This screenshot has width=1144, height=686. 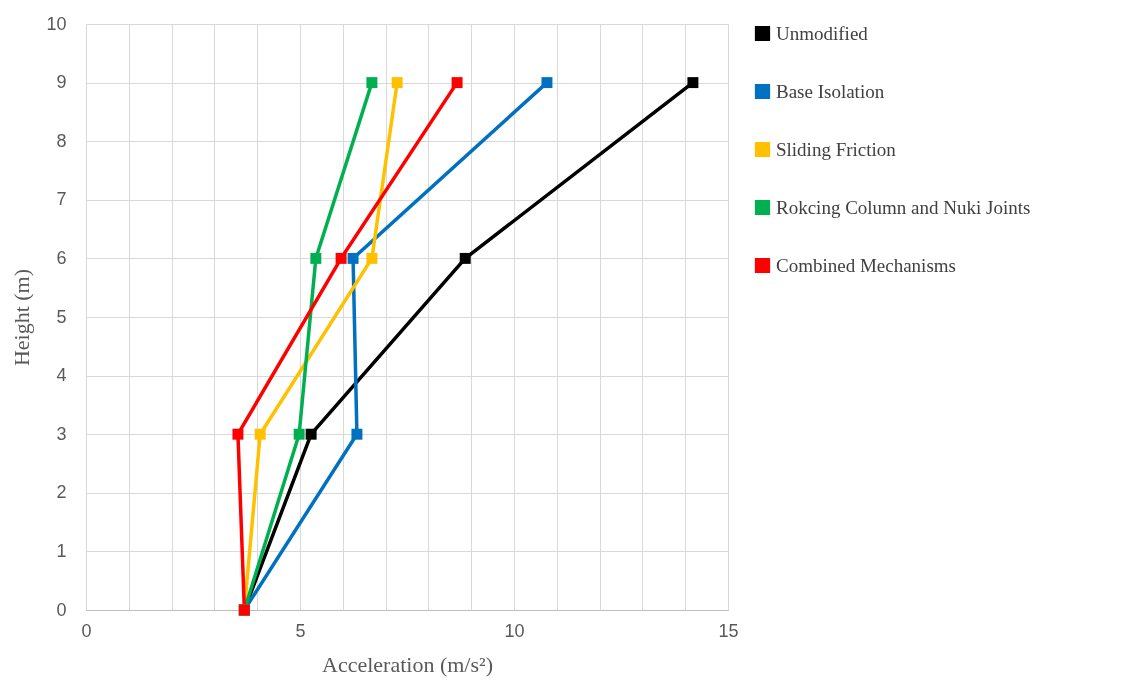 What do you see at coordinates (300, 630) in the screenshot?
I see `x-tick-label: 5` at bounding box center [300, 630].